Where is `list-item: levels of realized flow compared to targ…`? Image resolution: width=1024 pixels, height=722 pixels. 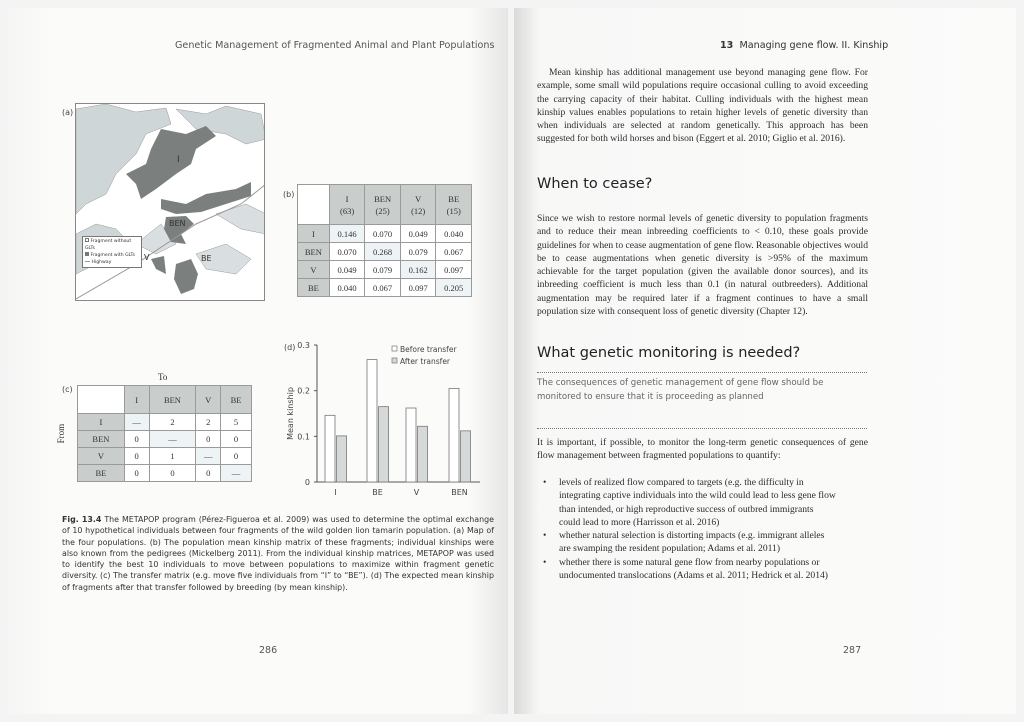 list-item: levels of realized flow compared to targ… is located at coordinates (687, 502).